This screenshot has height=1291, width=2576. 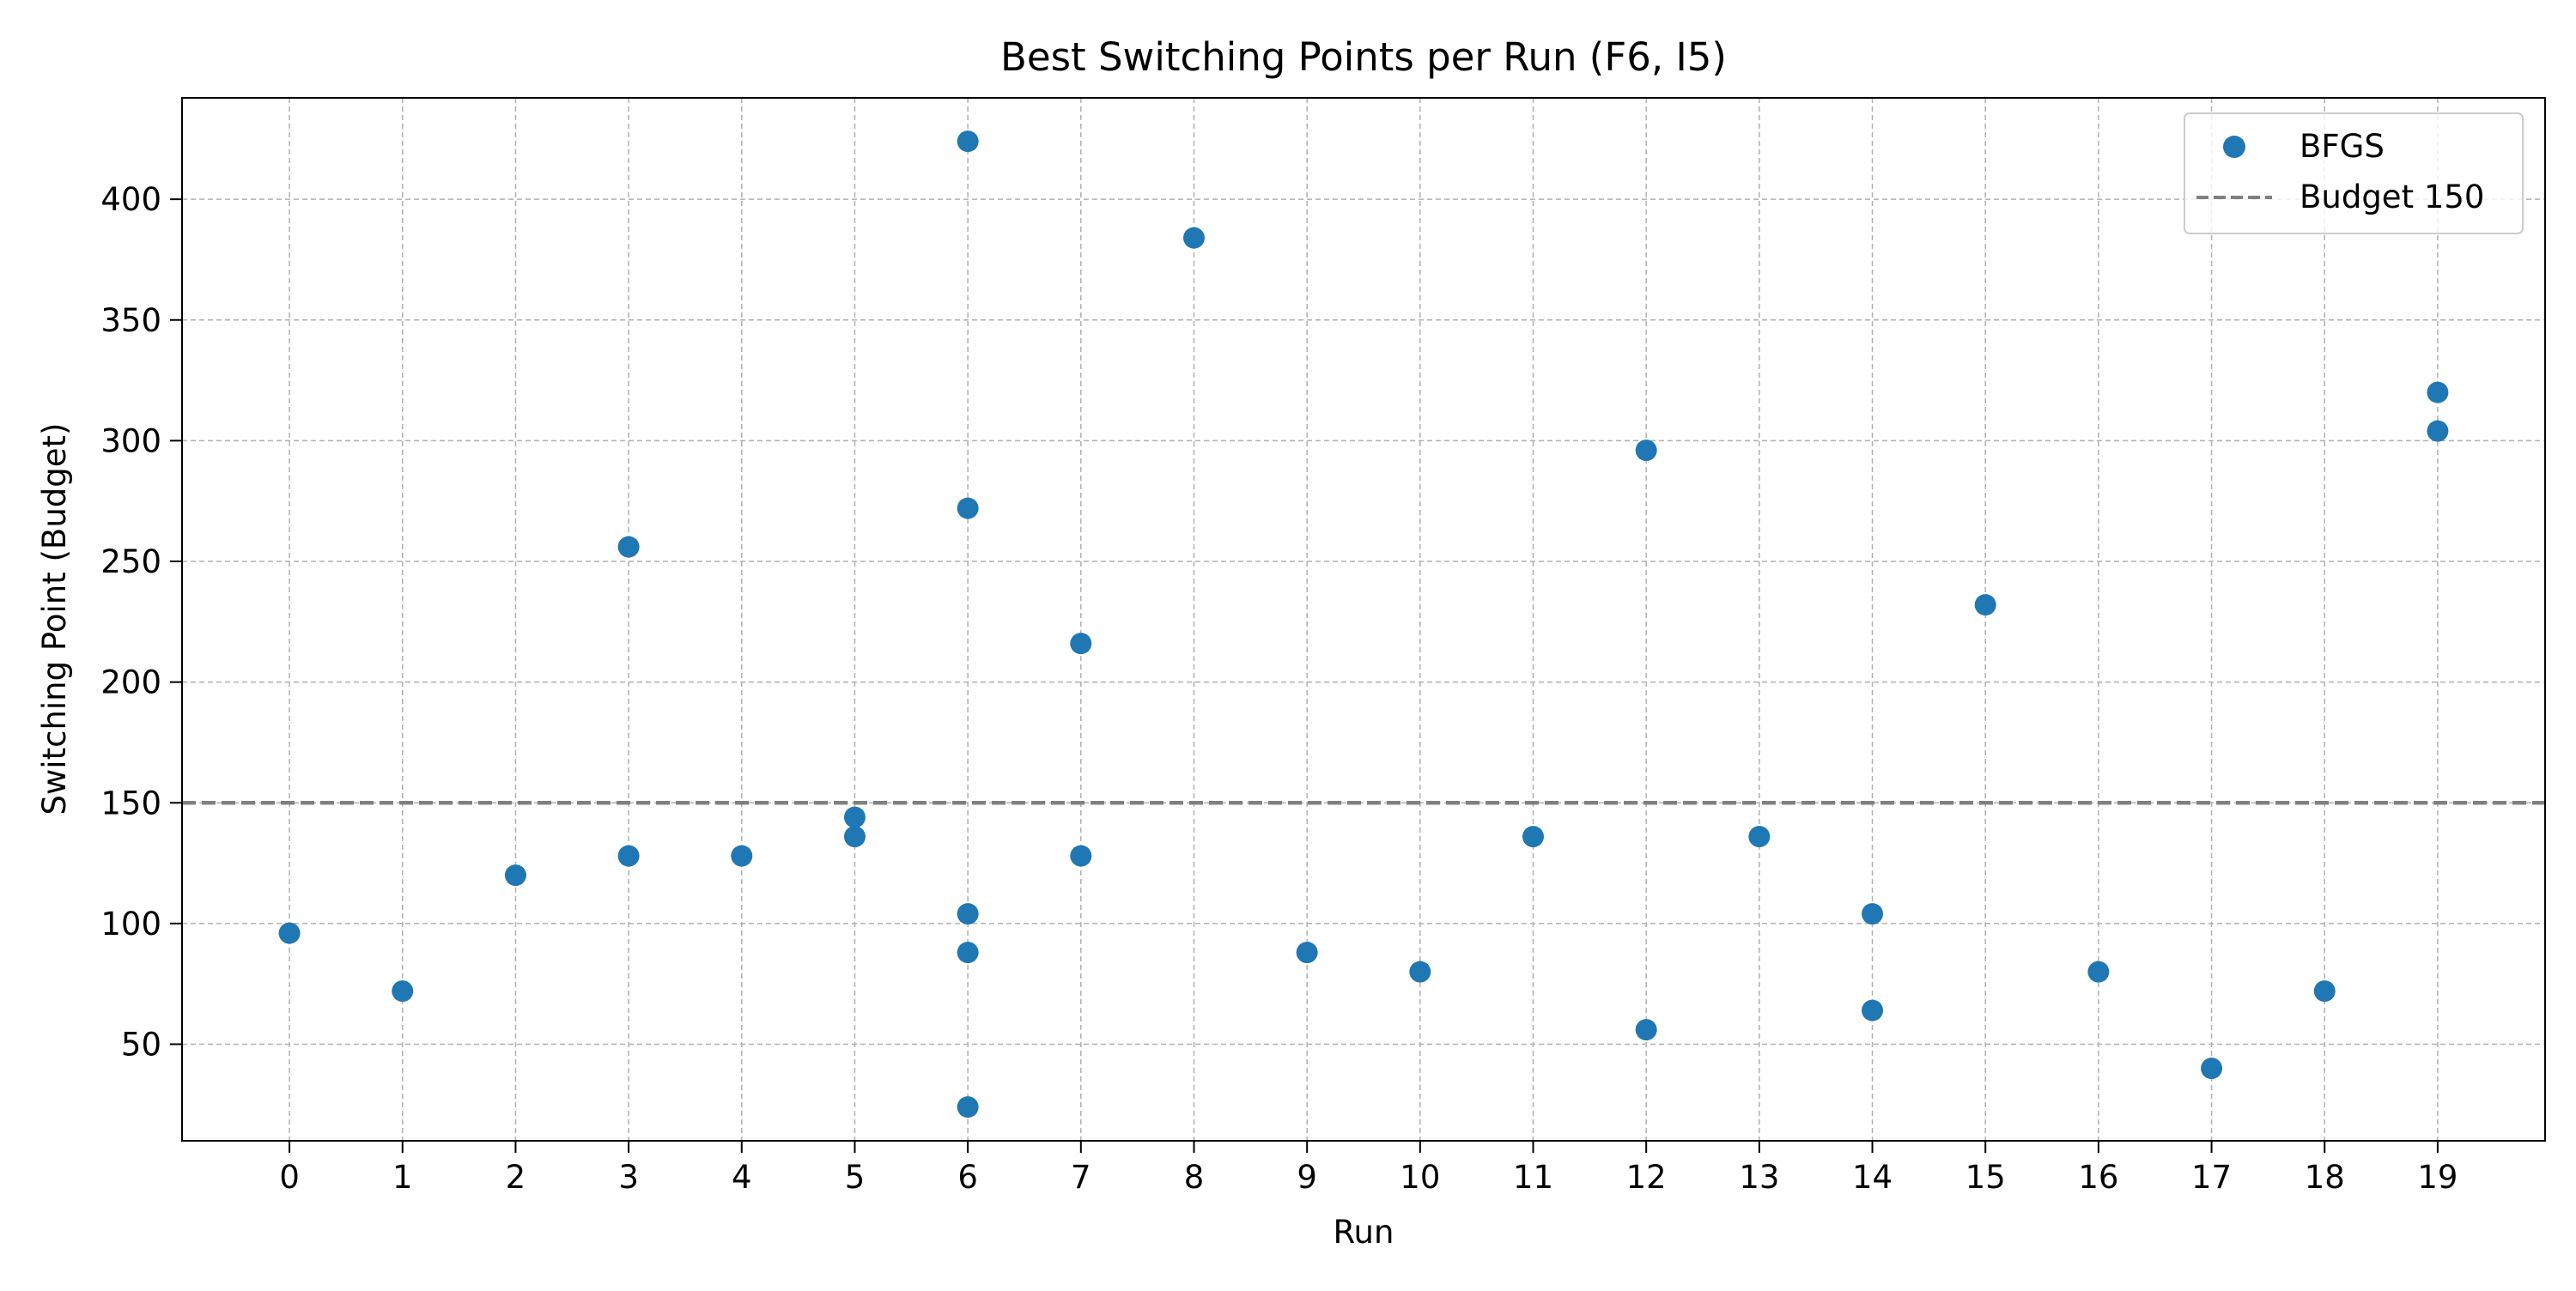 What do you see at coordinates (1646, 1178) in the screenshot?
I see `x-tick-label: 12` at bounding box center [1646, 1178].